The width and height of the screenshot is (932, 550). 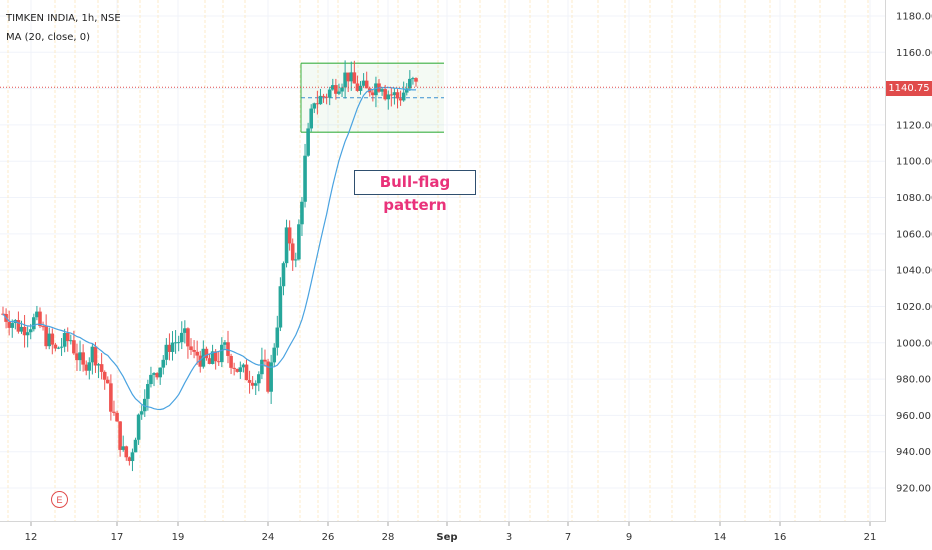 I want to click on time-axis: 12 17 19 24 26 28 Sep 3 7 9 14 16 21, so click(x=450, y=532).